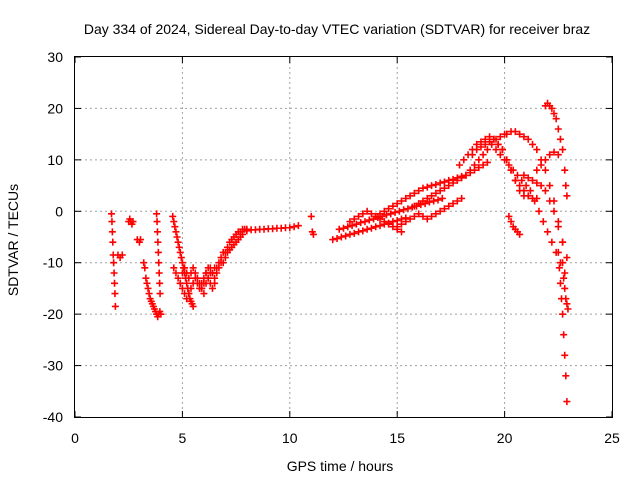 The width and height of the screenshot is (640, 480). Describe the element at coordinates (120, 256) in the screenshot. I see `series-tracks-2.1h` at that location.